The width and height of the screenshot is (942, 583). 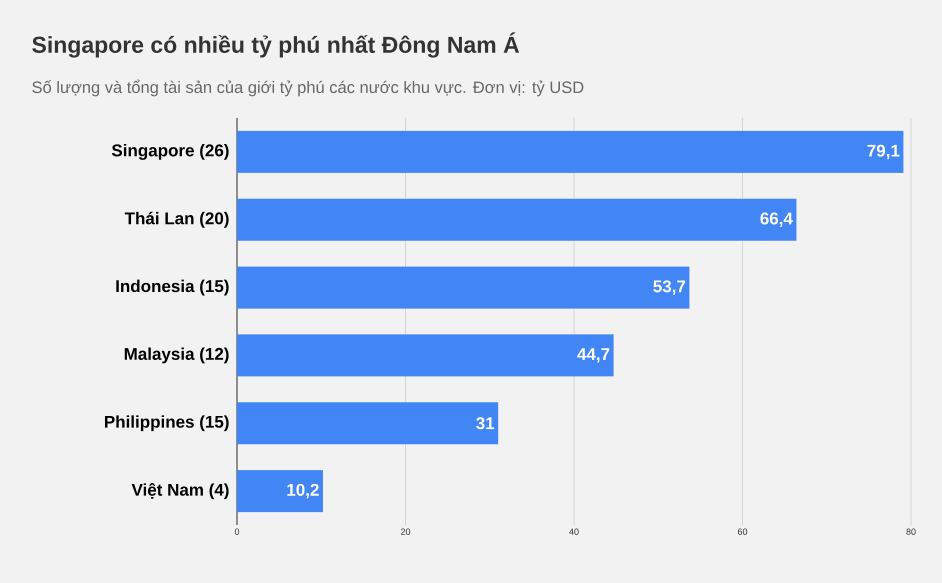 I want to click on data-label: 53,7, so click(x=669, y=287).